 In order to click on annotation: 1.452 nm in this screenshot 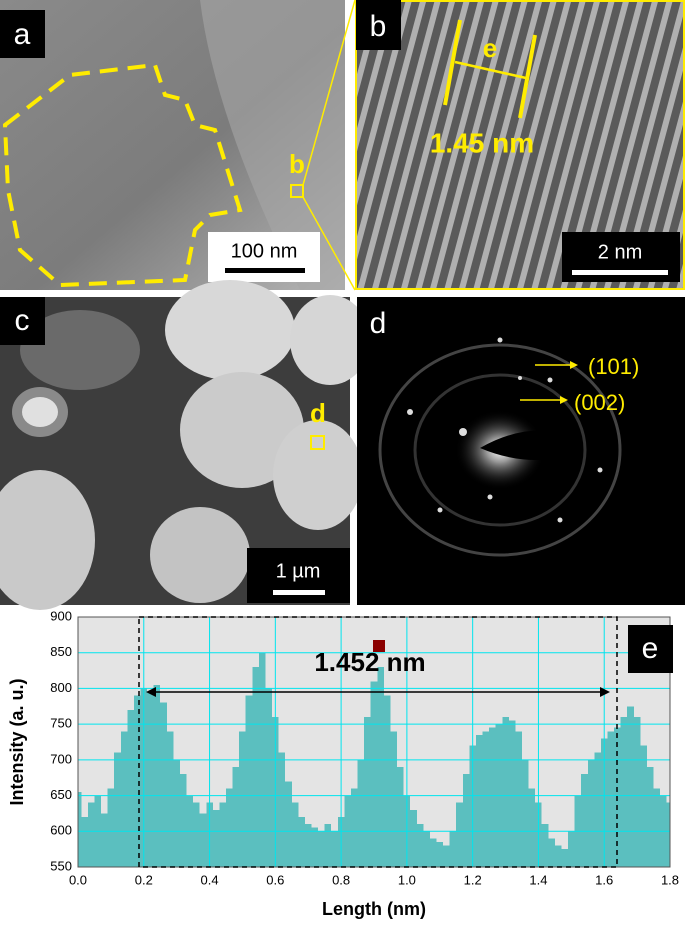, I will do `click(369, 662)`.